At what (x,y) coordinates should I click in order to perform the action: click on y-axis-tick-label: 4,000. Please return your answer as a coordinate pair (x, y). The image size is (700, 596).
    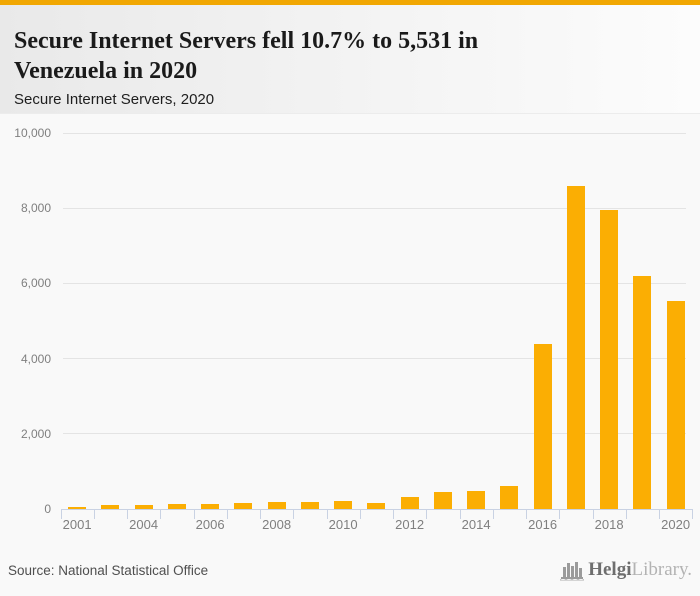
    Looking at the image, I should click on (35, 358).